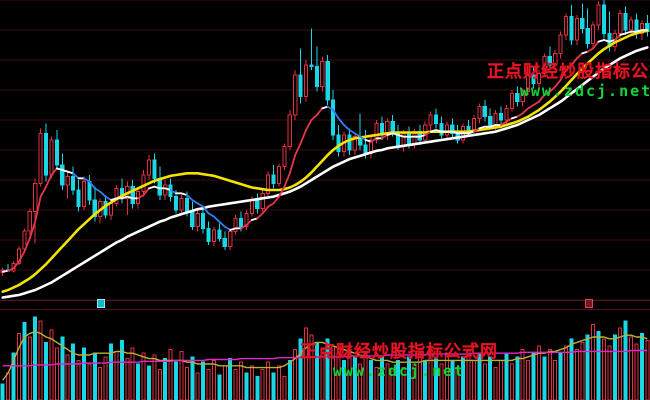 The height and width of the screenshot is (400, 650). Describe the element at coordinates (101, 303) in the screenshot. I see `buy-signal-marker` at that location.